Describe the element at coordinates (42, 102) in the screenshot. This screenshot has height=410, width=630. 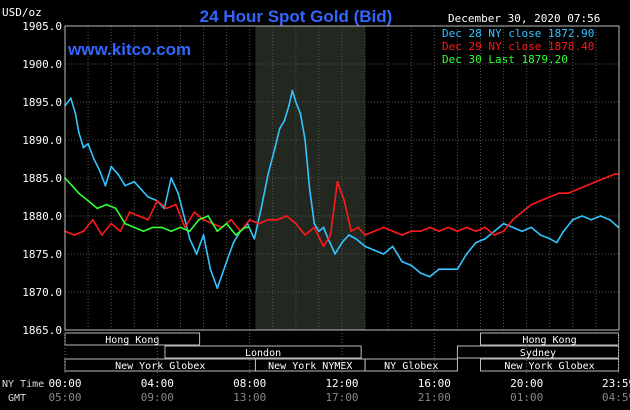
I see `y-tick-label: 1895.0` at that location.